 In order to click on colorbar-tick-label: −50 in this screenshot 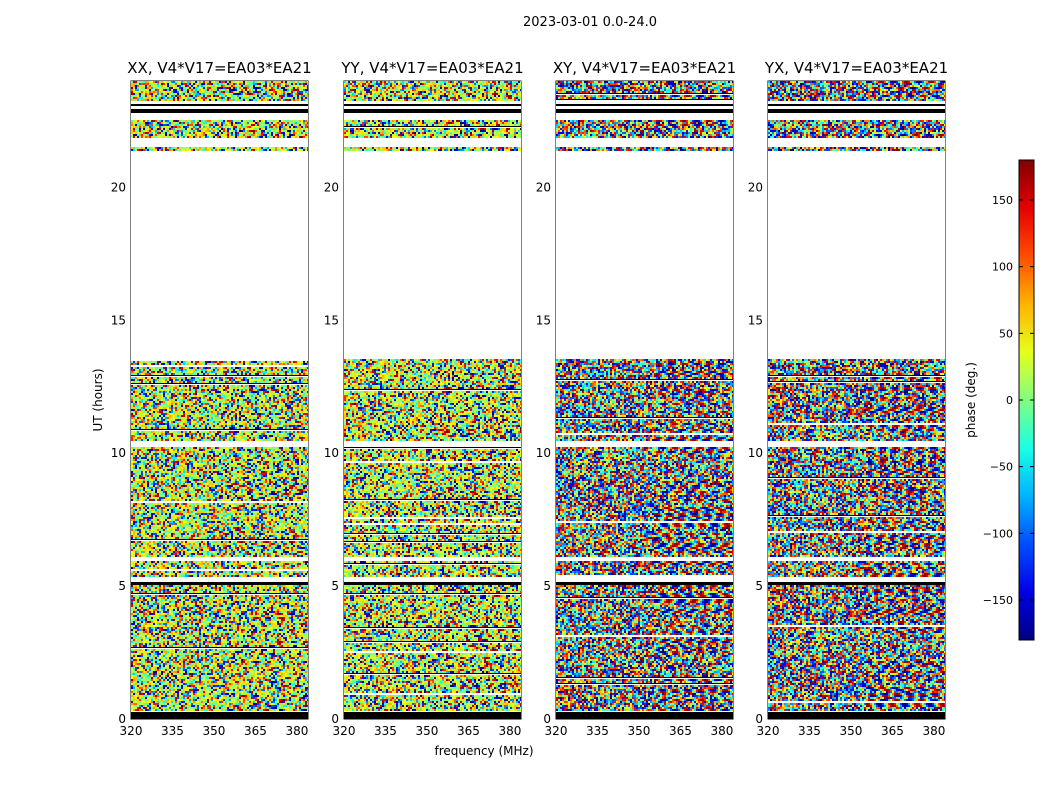, I will do `click(1001, 467)`.